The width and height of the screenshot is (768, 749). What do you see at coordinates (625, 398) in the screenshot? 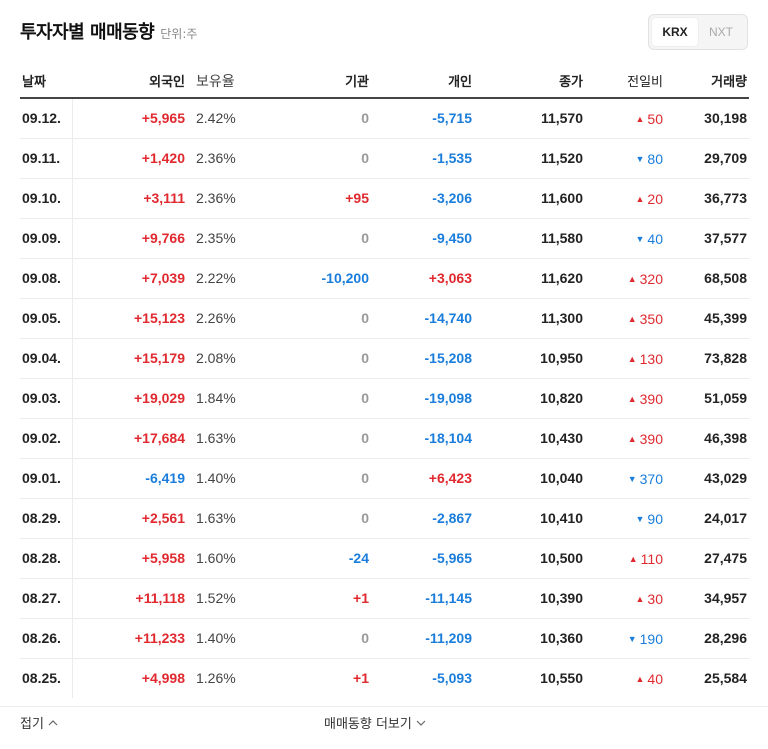
I see `cell-change: ▲ 390` at bounding box center [625, 398].